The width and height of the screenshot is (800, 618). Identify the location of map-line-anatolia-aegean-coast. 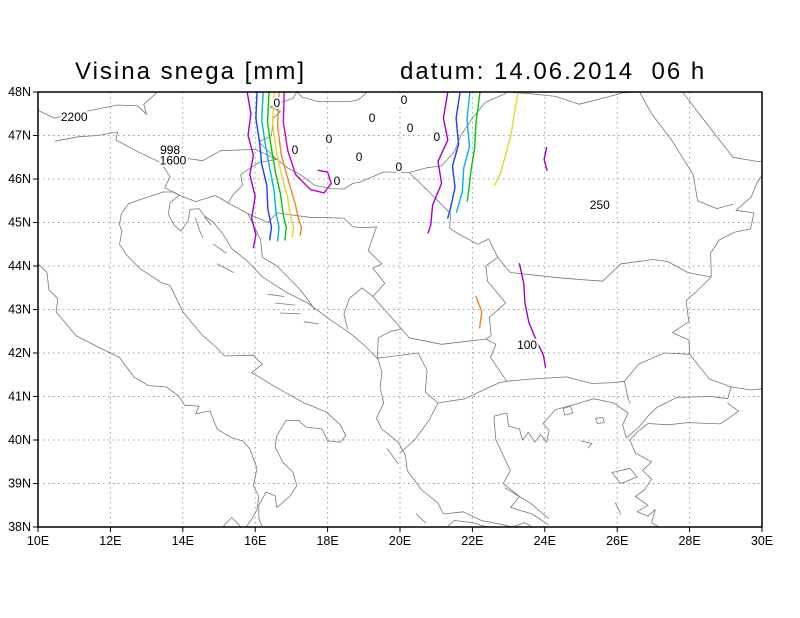
(644, 483).